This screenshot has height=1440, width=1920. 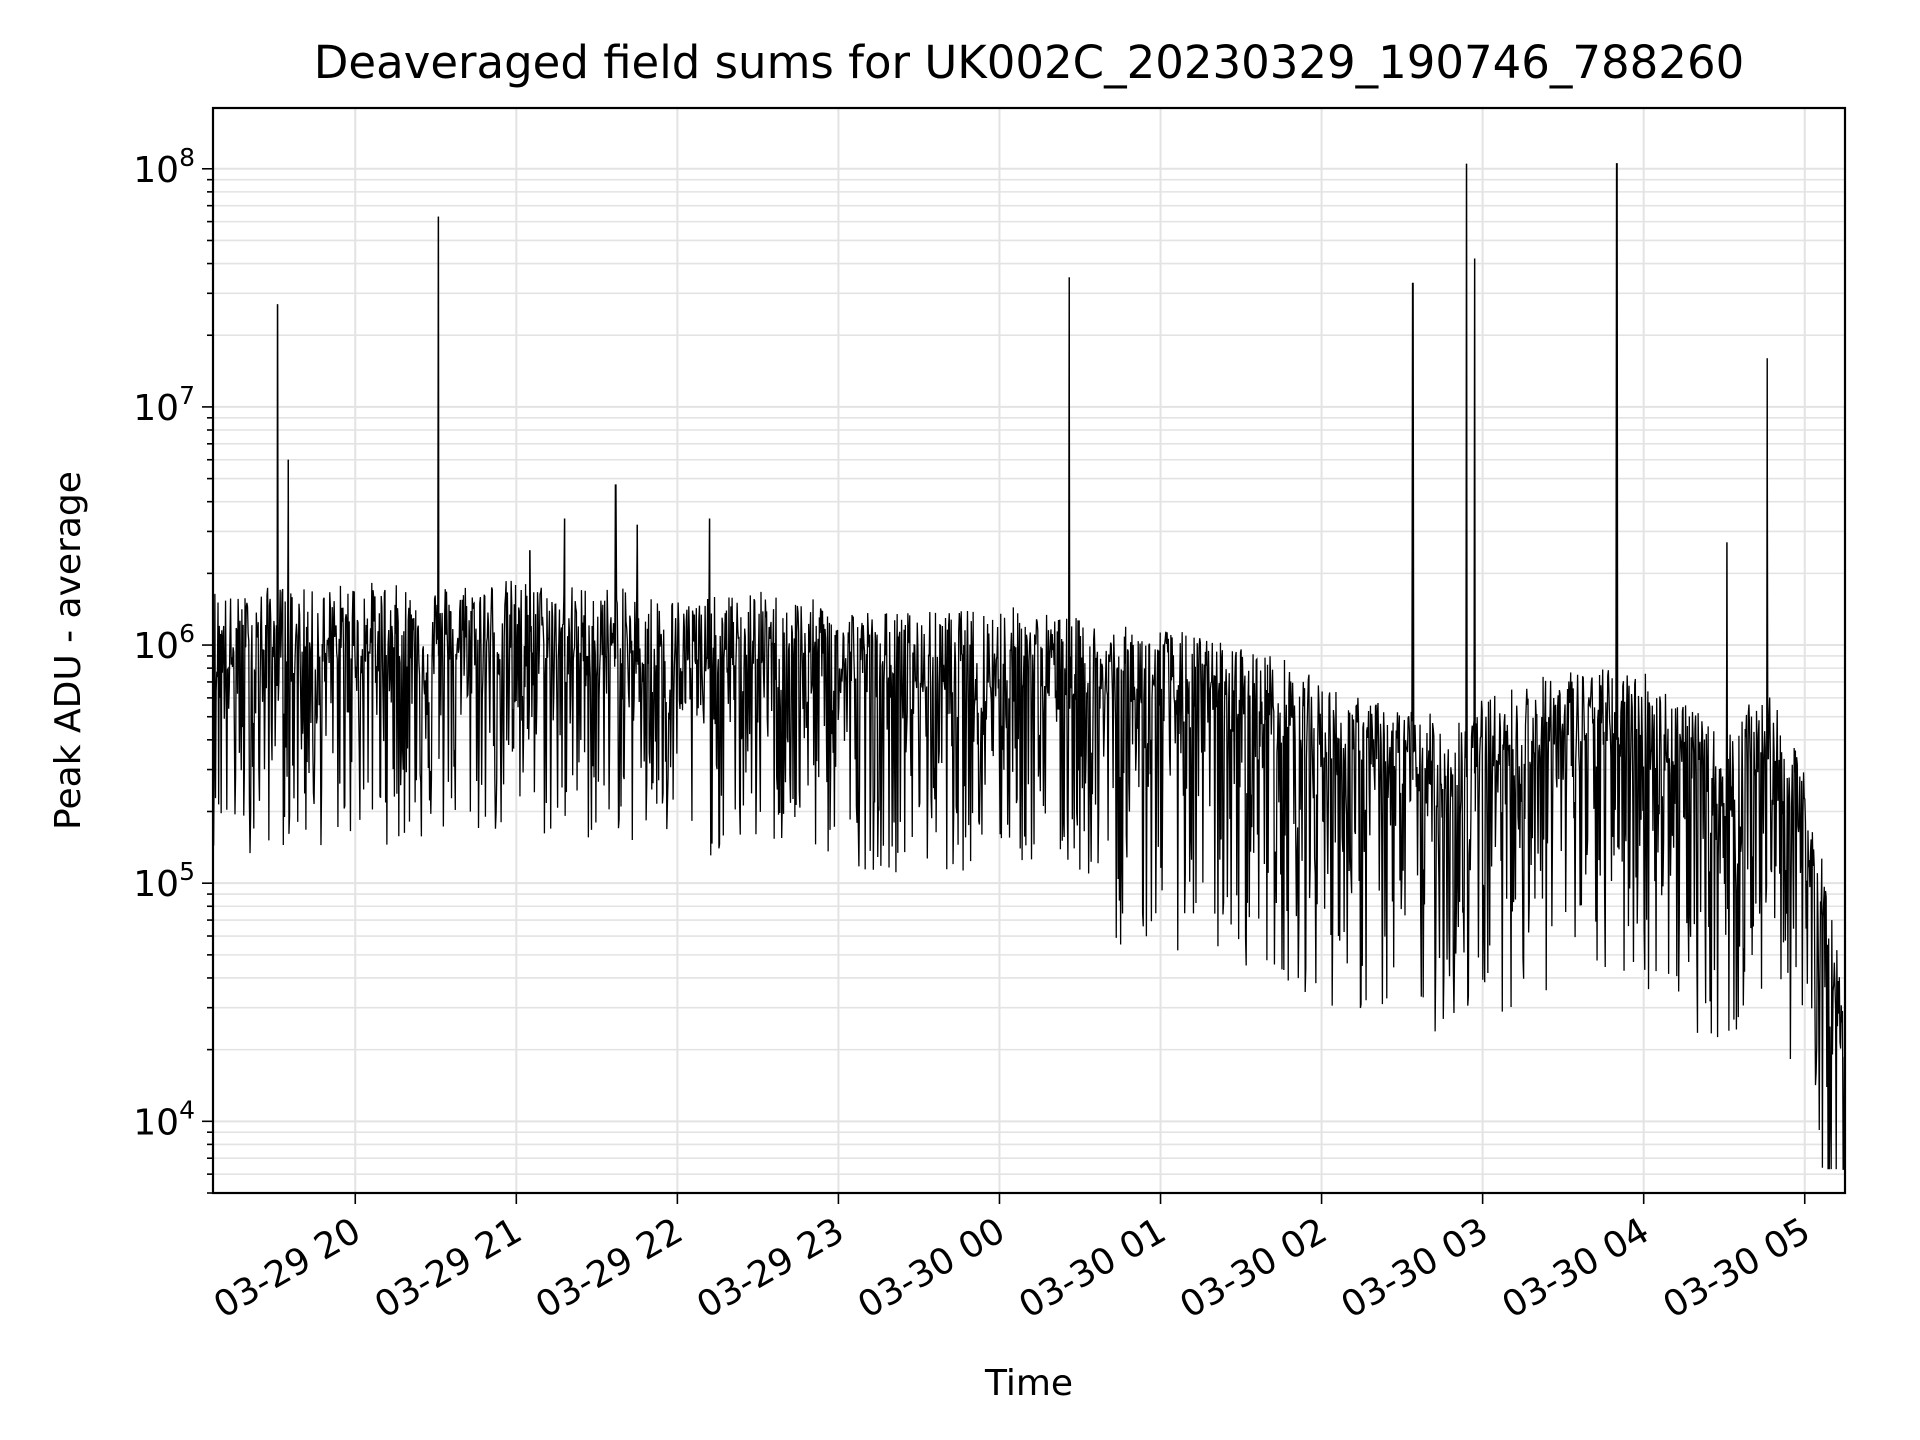 I want to click on y-tick-label: 10⁸, so click(x=164, y=167).